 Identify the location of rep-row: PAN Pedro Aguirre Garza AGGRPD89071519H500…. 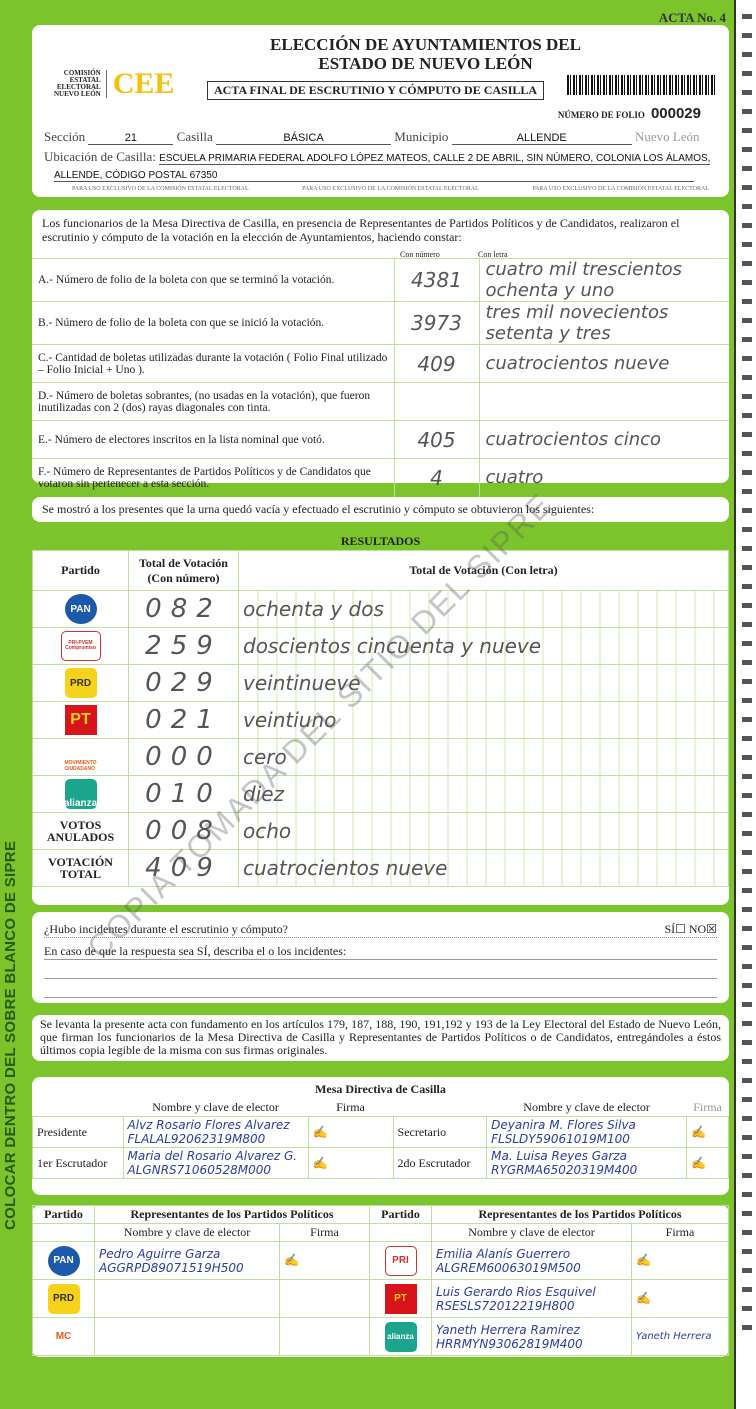
(380, 1260).